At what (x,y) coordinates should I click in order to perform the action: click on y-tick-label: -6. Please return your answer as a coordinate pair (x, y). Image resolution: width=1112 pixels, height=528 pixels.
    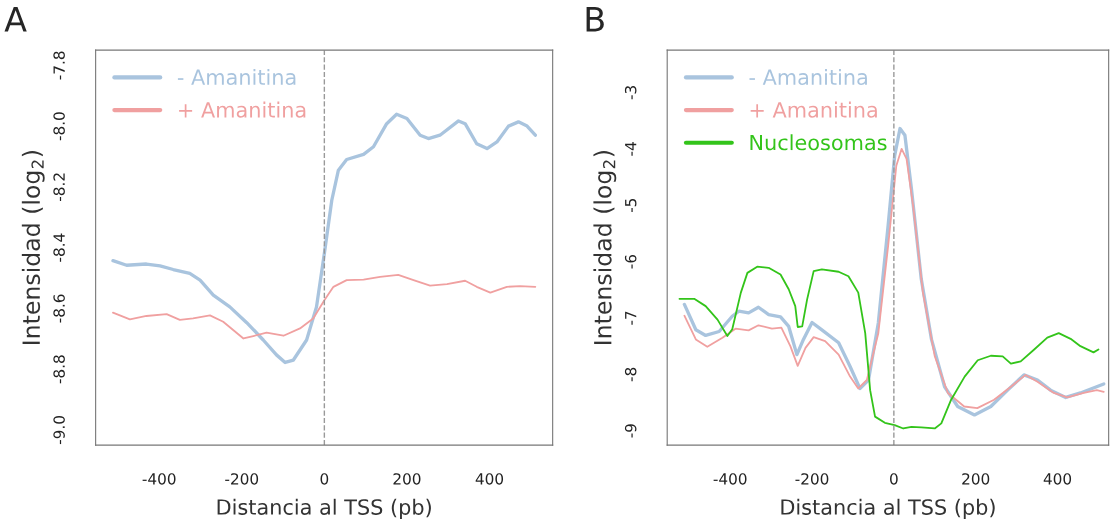
    Looking at the image, I should click on (630, 261).